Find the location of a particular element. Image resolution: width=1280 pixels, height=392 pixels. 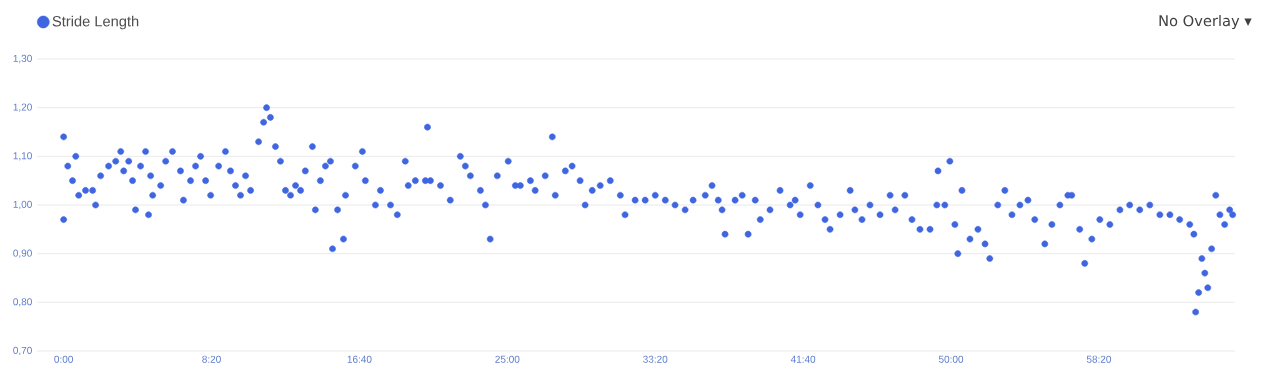

legend-label: Stride Length is located at coordinates (95, 22).